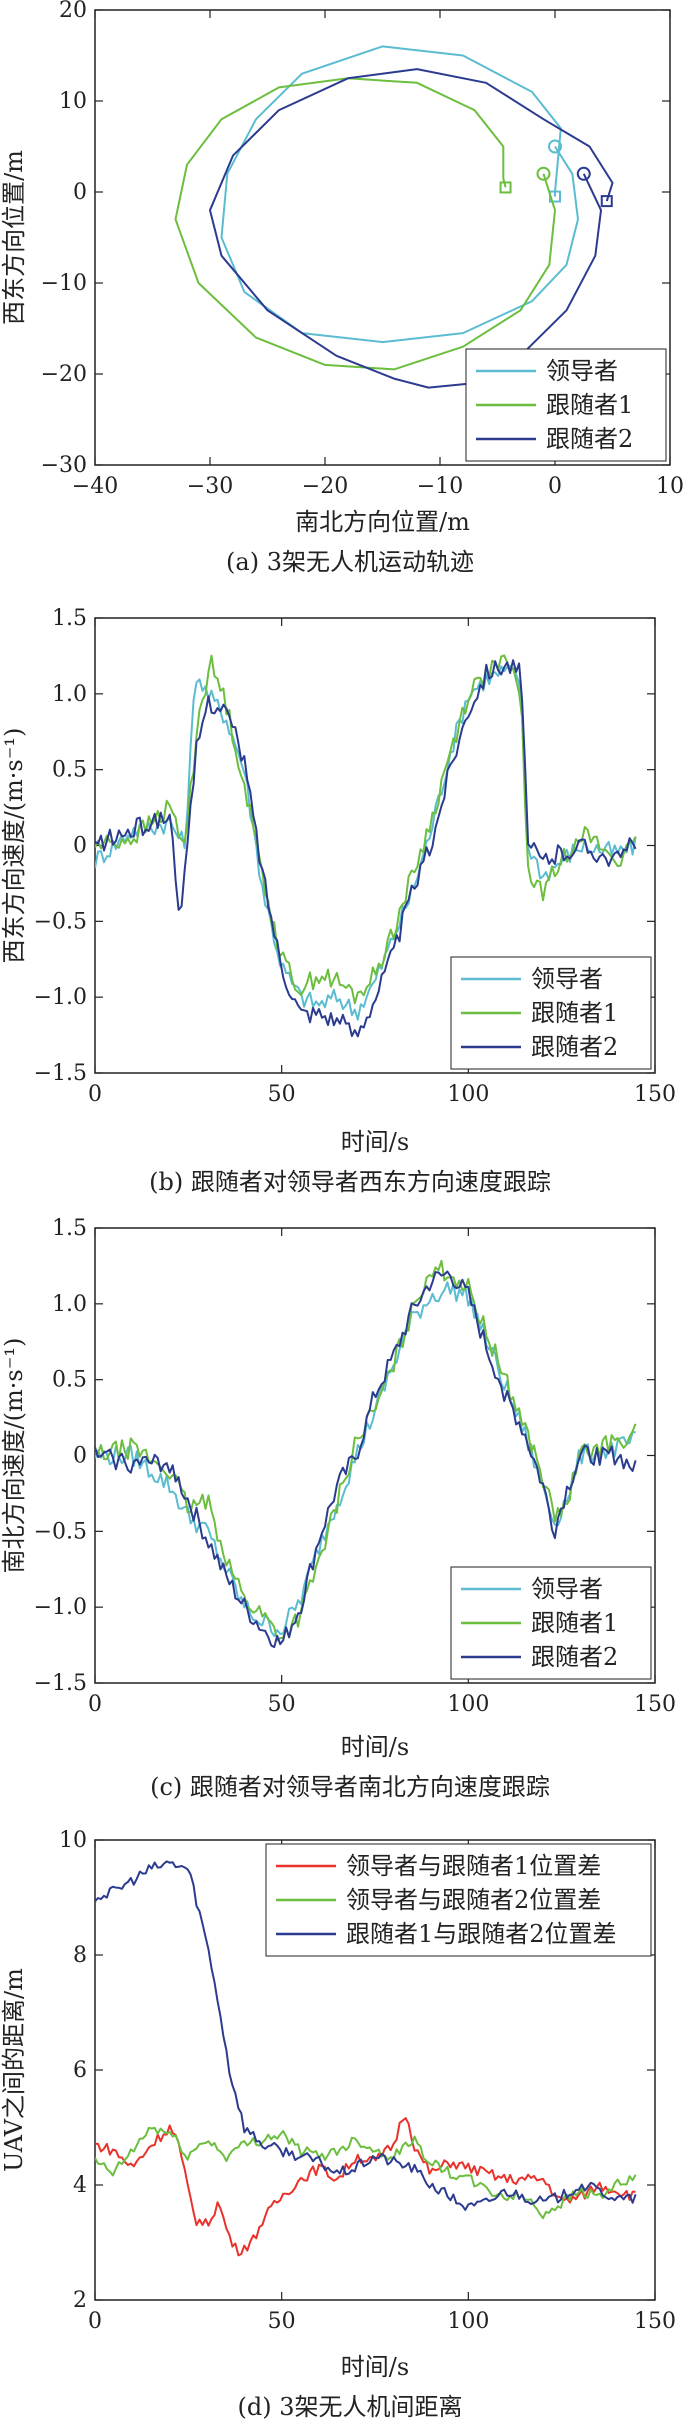 The height and width of the screenshot is (2433, 700). What do you see at coordinates (473, 1900) in the screenshot?
I see `legend-label: 领导者与跟随者2位置差` at bounding box center [473, 1900].